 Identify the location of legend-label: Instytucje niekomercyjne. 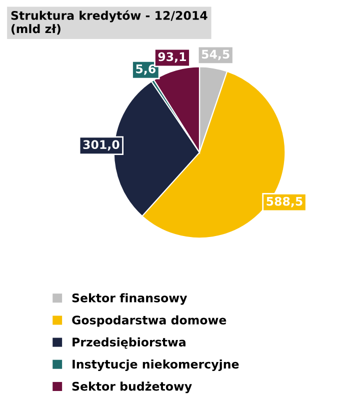
(155, 365).